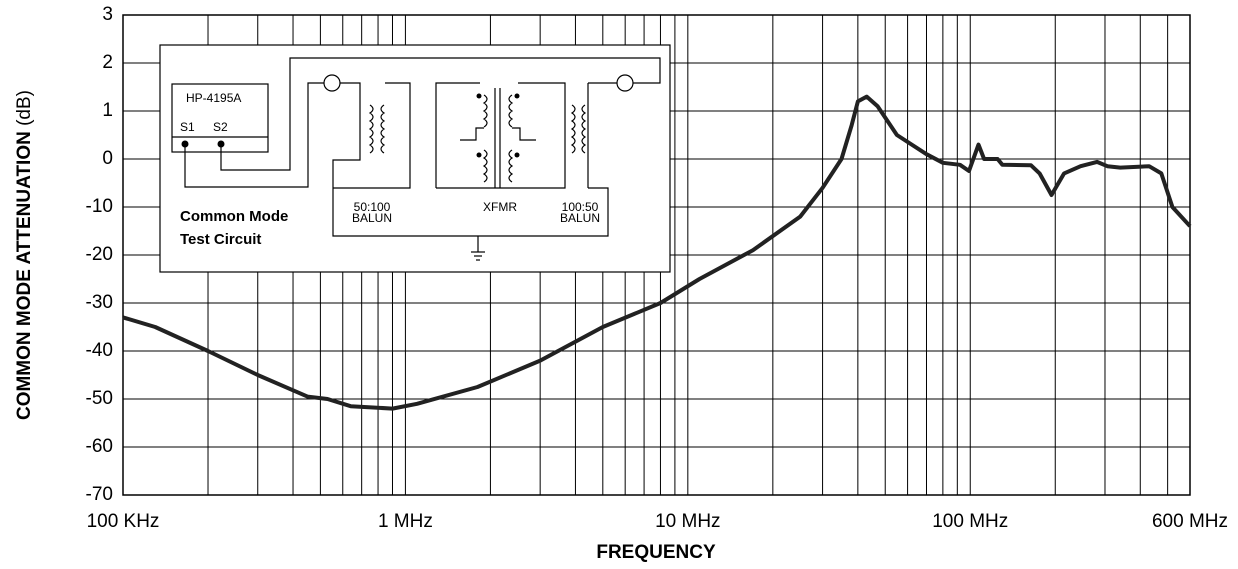 Image resolution: width=1238 pixels, height=569 pixels. Describe the element at coordinates (99, 494) in the screenshot. I see `y-tick-label: -70` at that location.